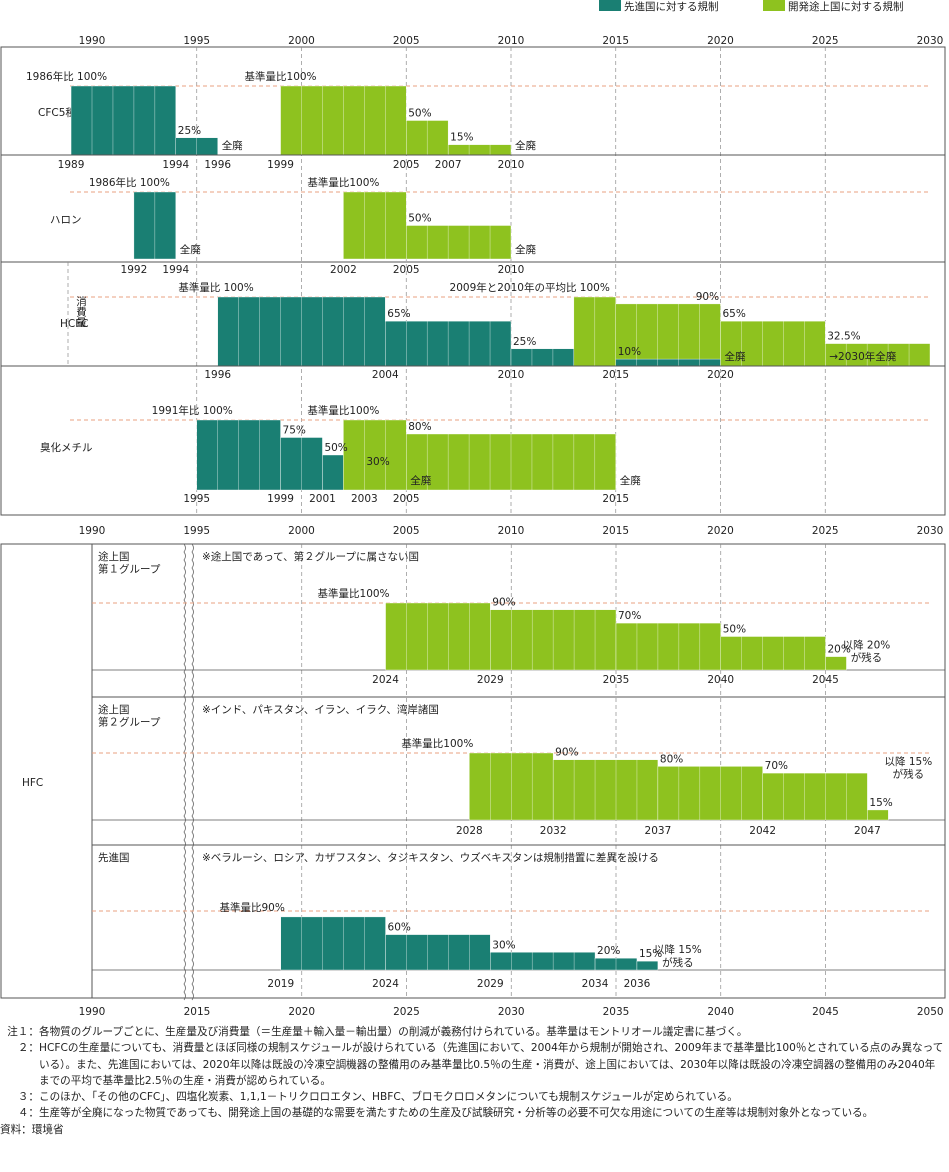 The width and height of the screenshot is (949, 1172). Describe the element at coordinates (28, 1097) in the screenshot. I see `note-head: ３：` at that location.